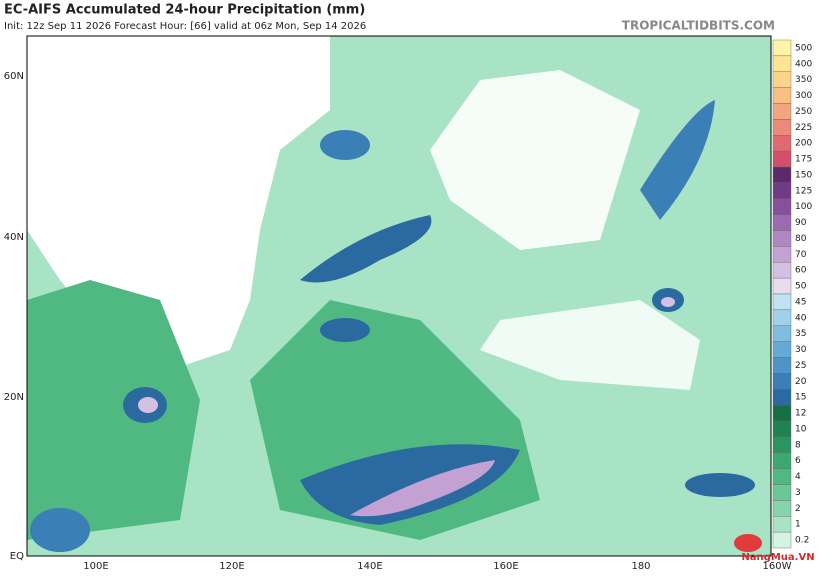 This screenshot has height=577, width=819. Describe the element at coordinates (14, 237) in the screenshot. I see `lat-label: 40N` at that location.